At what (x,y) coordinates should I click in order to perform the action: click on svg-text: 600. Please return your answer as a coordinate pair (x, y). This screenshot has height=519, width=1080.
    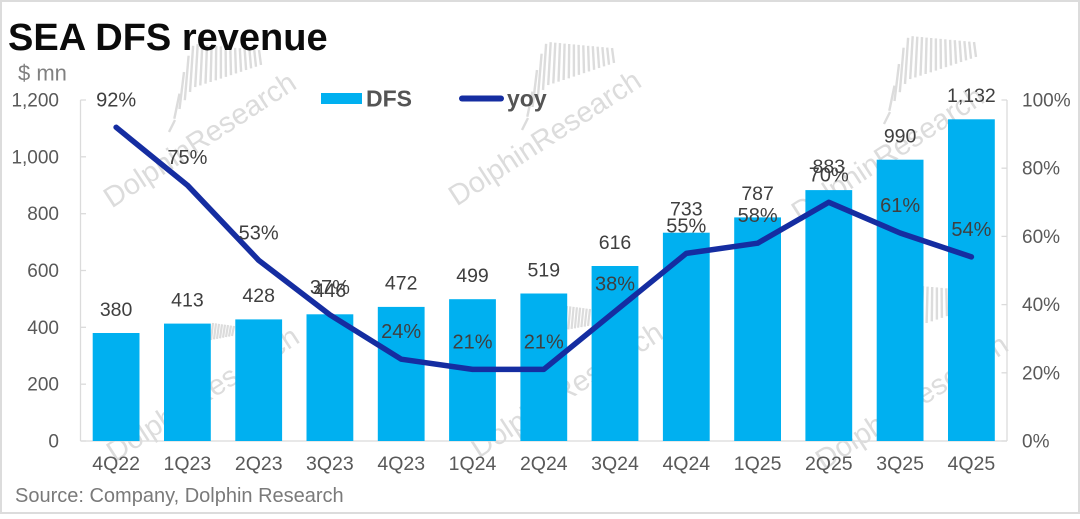
    Looking at the image, I should click on (43, 271).